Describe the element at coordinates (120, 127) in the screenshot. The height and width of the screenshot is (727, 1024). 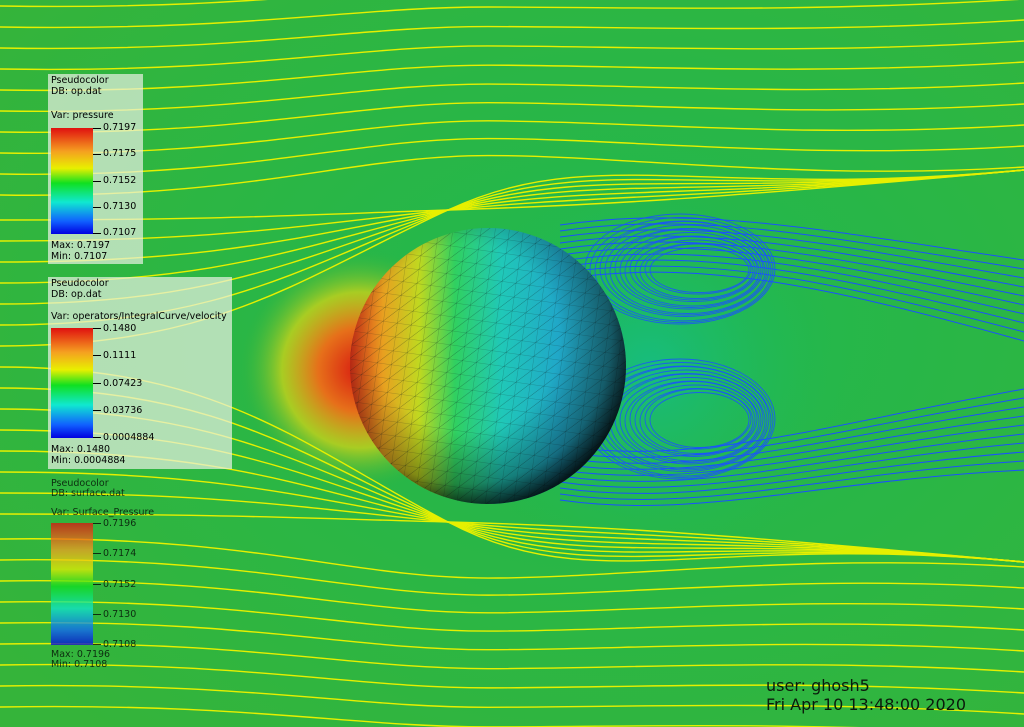
I see `legend-tick-label: 0.7197` at that location.